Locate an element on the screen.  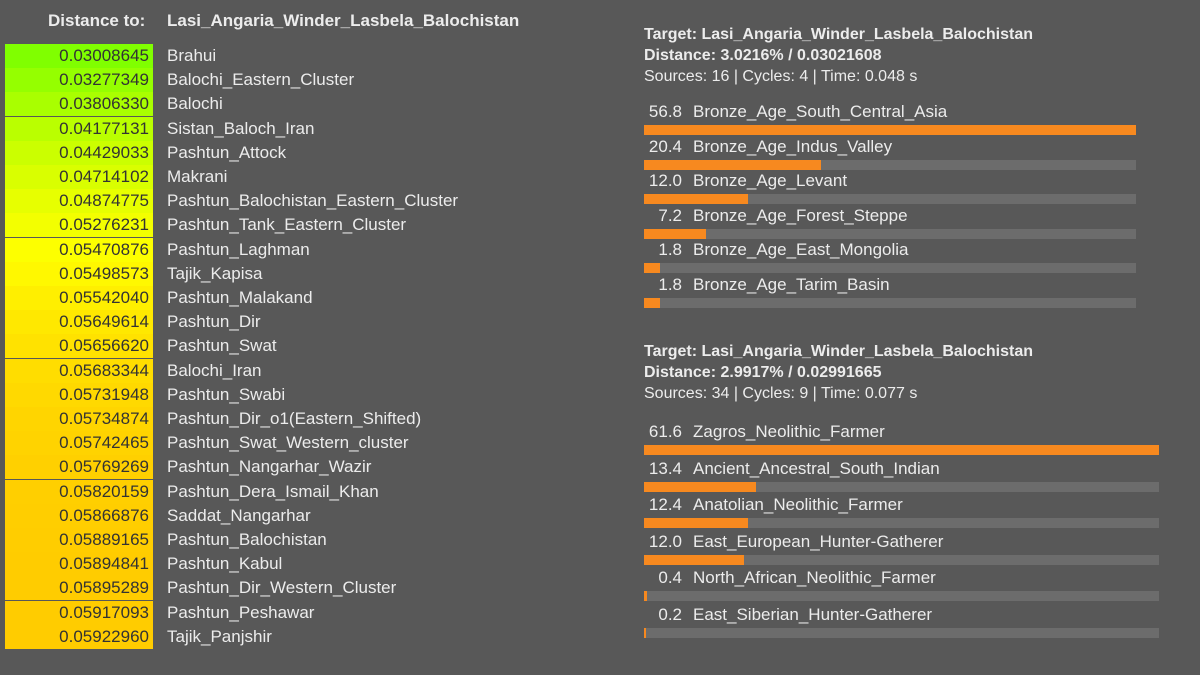
percent-label: 12.0 is located at coordinates (665, 181).